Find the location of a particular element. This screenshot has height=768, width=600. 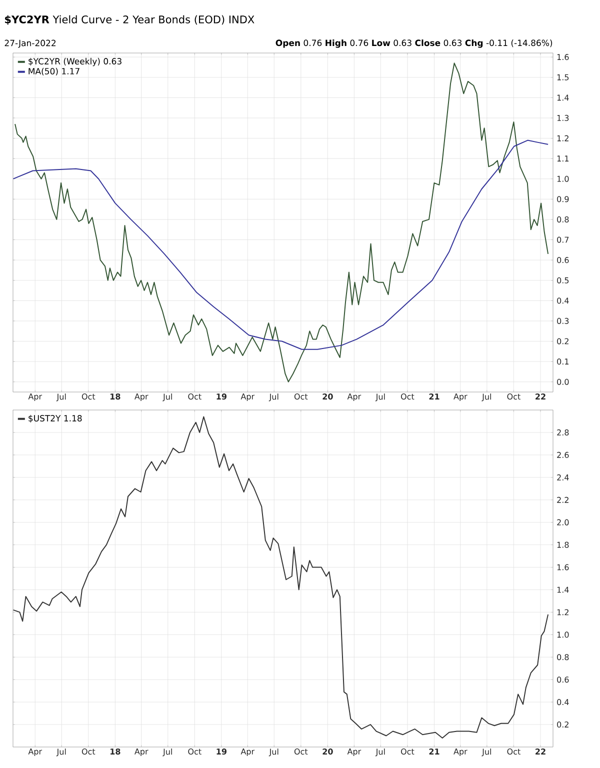

y-tick-label: 2.8 is located at coordinates (563, 432).